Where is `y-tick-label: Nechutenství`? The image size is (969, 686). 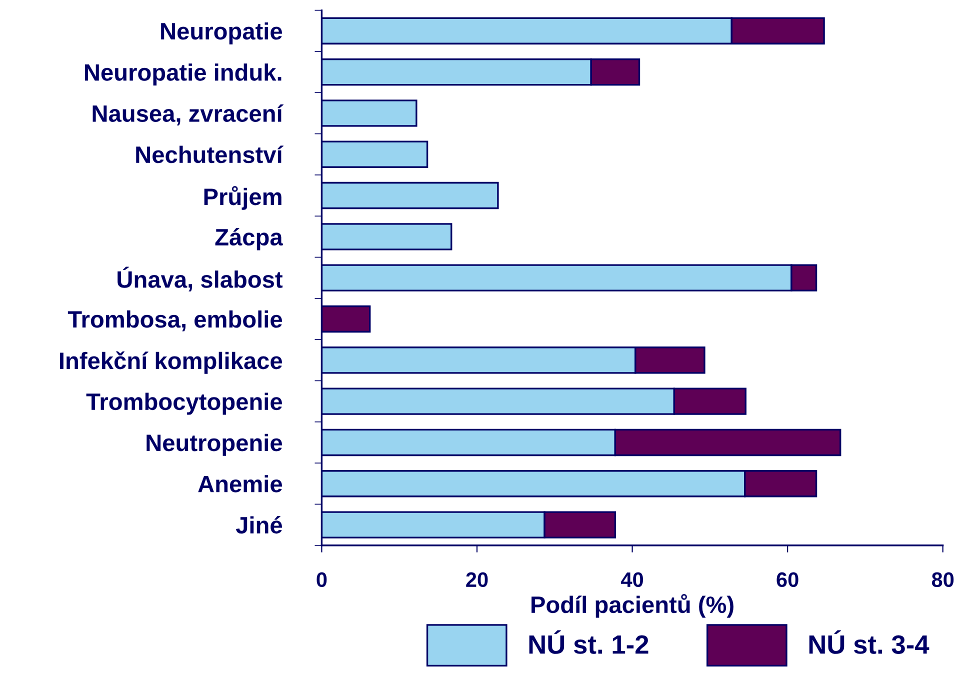 y-tick-label: Nechutenství is located at coordinates (210, 155).